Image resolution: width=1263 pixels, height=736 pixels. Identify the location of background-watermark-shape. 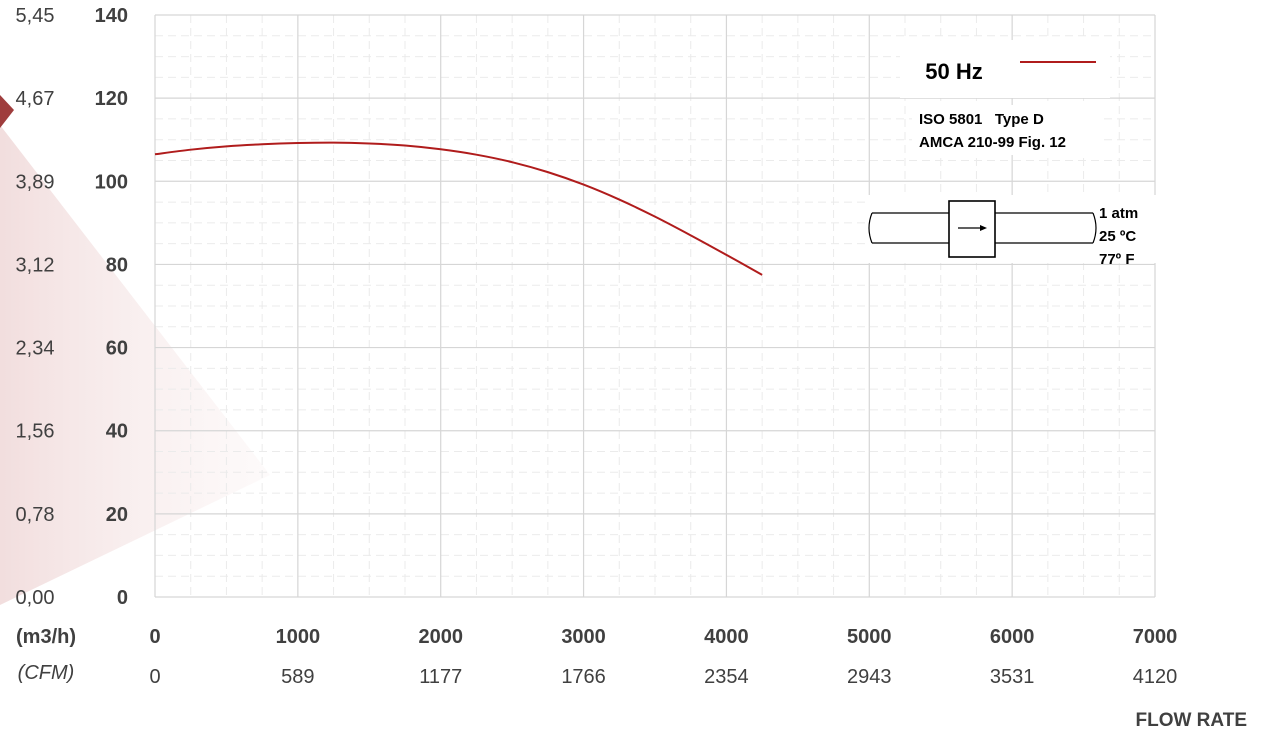
(135, 365).